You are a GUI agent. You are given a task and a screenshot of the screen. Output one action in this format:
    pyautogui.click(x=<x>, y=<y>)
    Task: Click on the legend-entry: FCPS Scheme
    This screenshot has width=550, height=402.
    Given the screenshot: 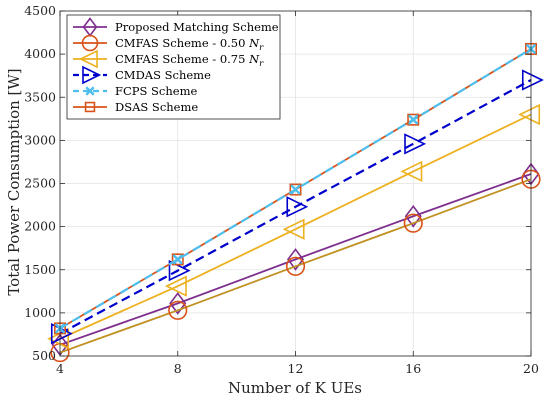 What is the action you would take?
    pyautogui.click(x=135, y=91)
    